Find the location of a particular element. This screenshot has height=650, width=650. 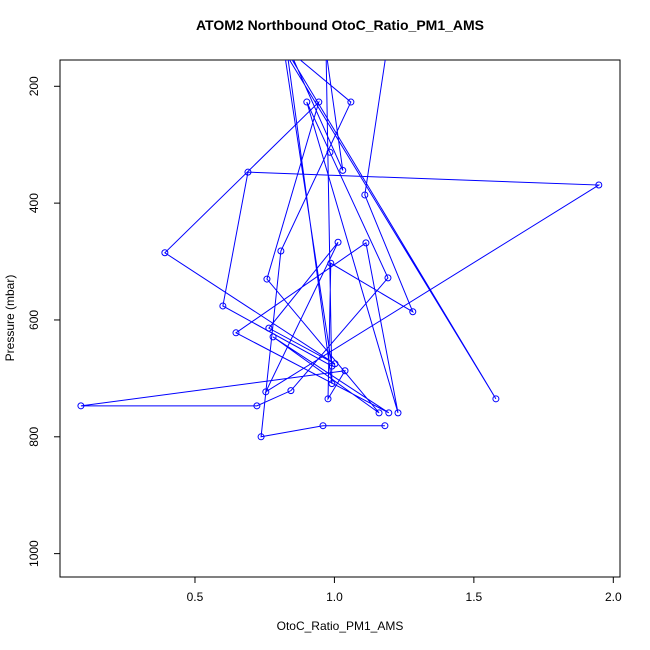

y-tick-label: 1000 is located at coordinates (34, 553).